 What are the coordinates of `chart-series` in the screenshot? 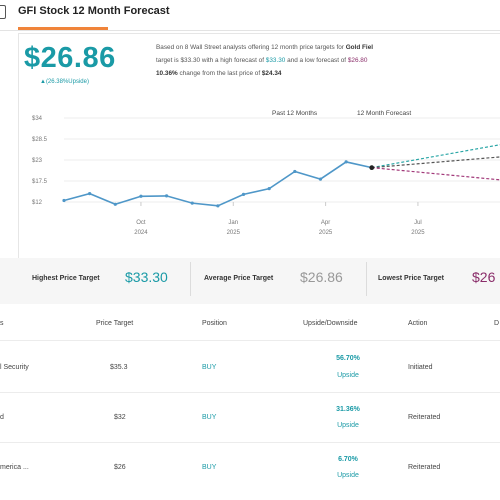 It's located at (281, 176).